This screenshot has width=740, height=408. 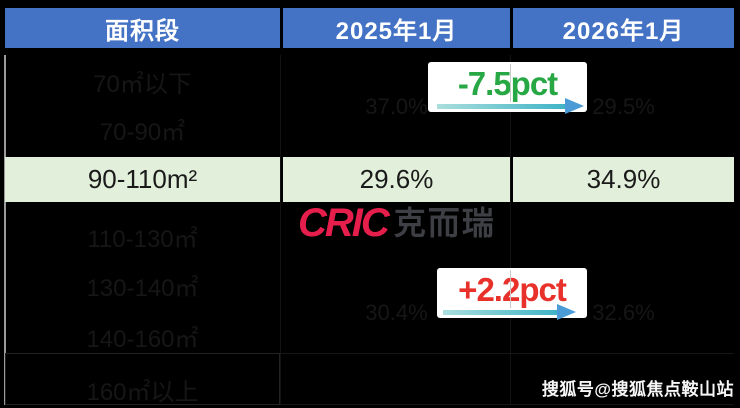 What do you see at coordinates (142, 339) in the screenshot?
I see `faint-row-label: 140-160㎡` at bounding box center [142, 339].